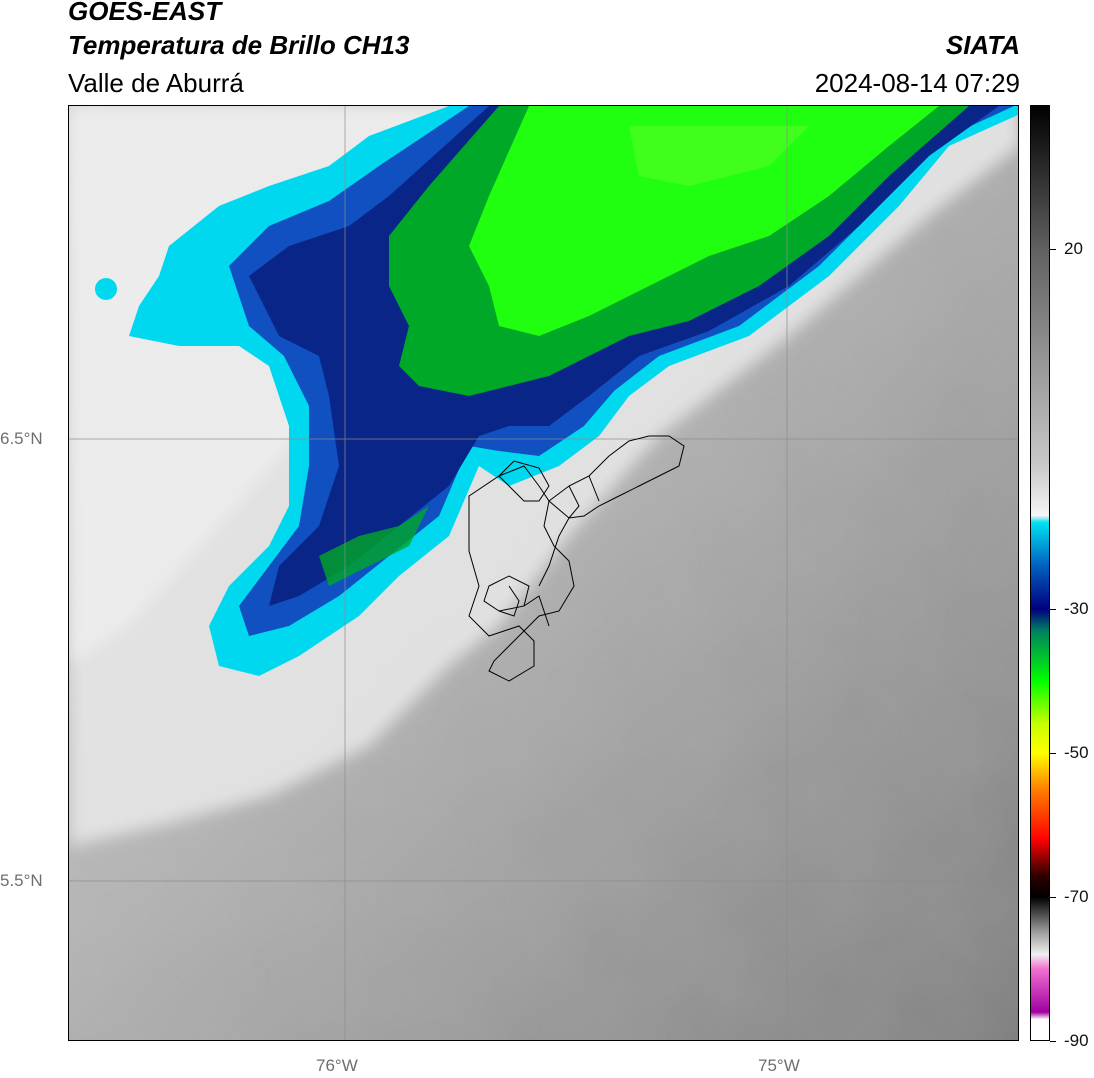 This screenshot has height=1078, width=1094. Describe the element at coordinates (21, 438) in the screenshot. I see `lat-label-6-5: 6.5°N` at that location.